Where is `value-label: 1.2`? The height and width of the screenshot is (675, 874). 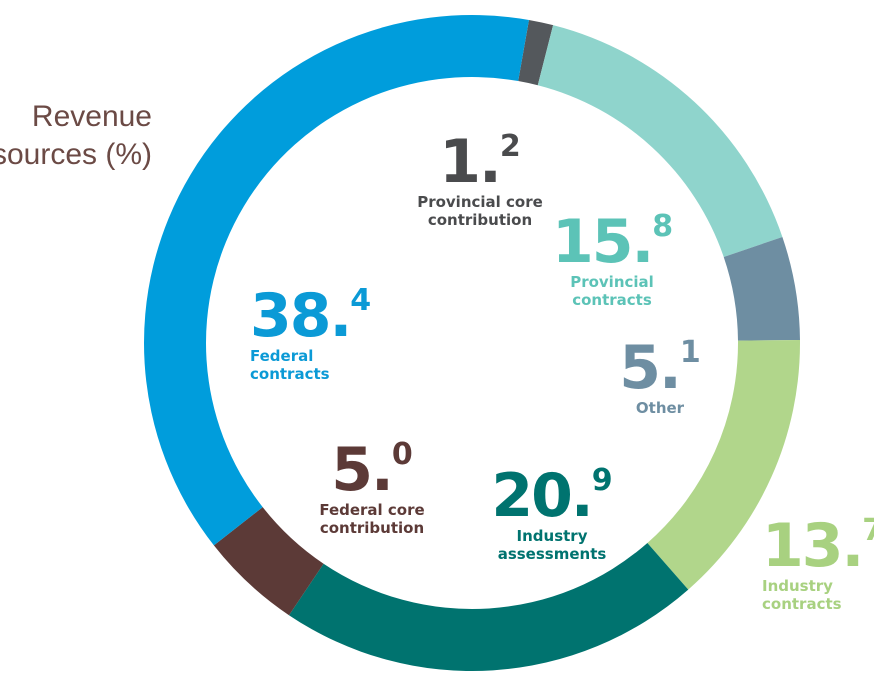
value-label: 1.2 is located at coordinates (480, 162).